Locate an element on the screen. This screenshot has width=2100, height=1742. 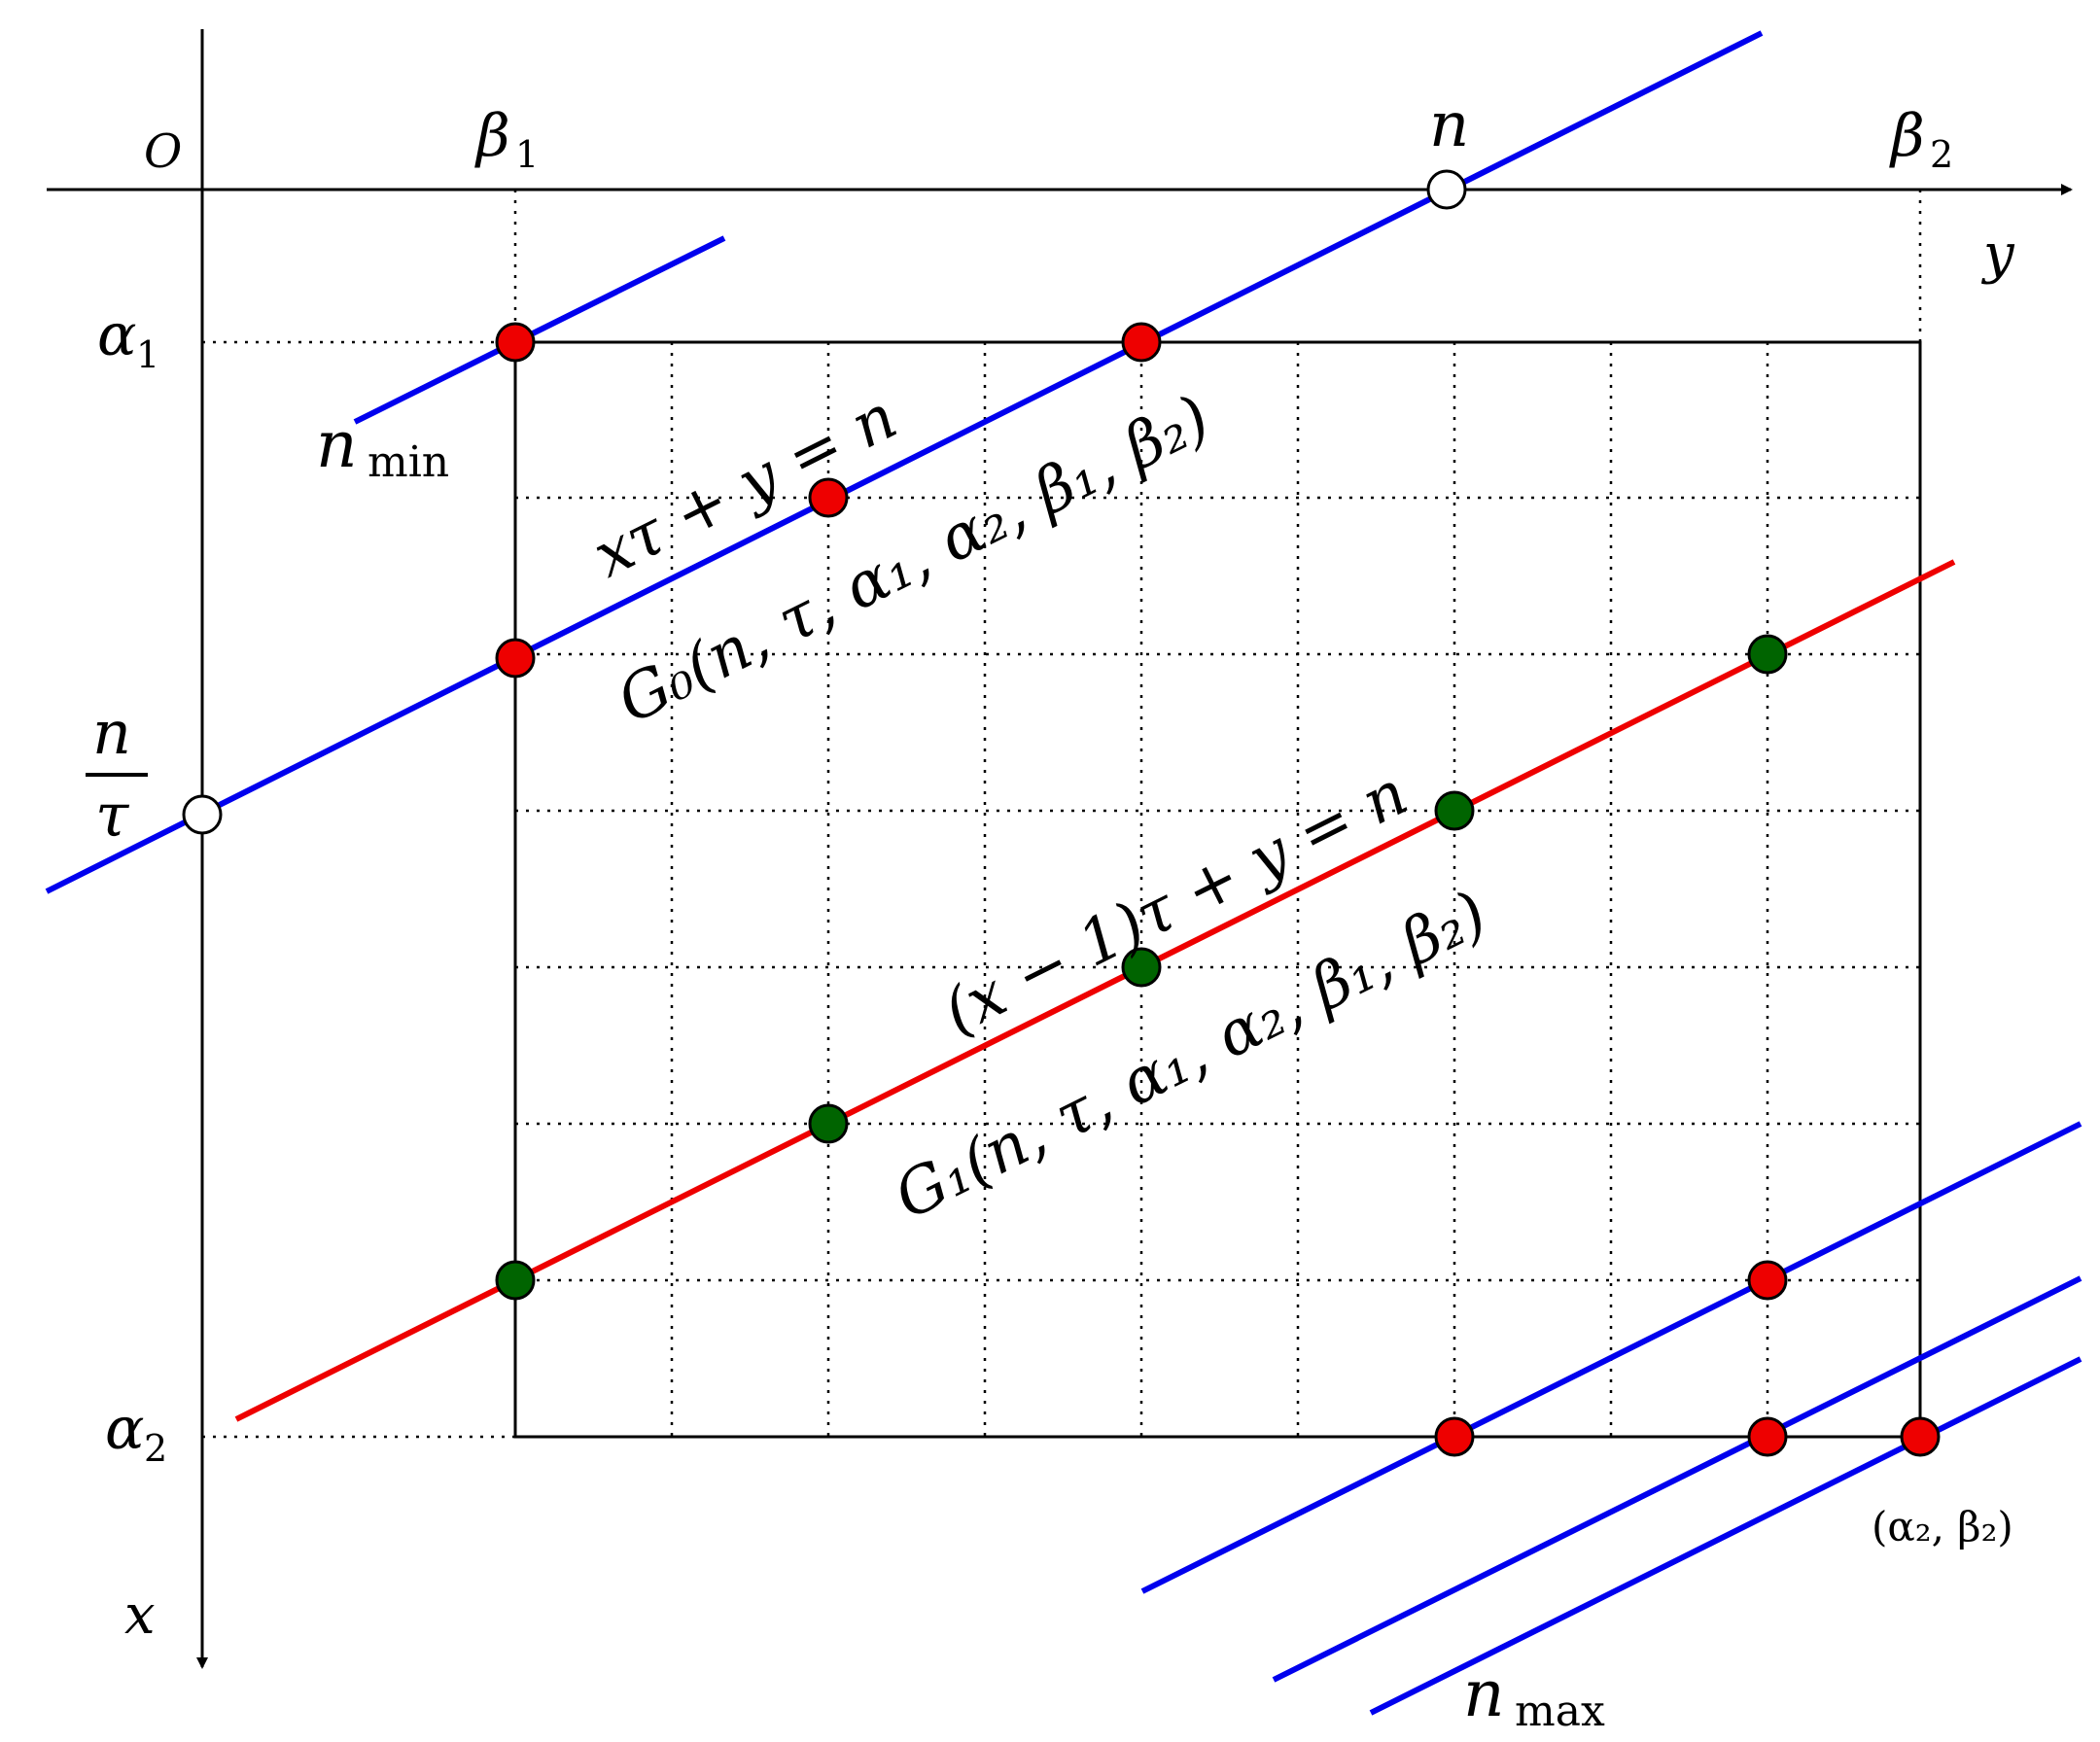
n-top-label: n is located at coordinates (1449, 125).